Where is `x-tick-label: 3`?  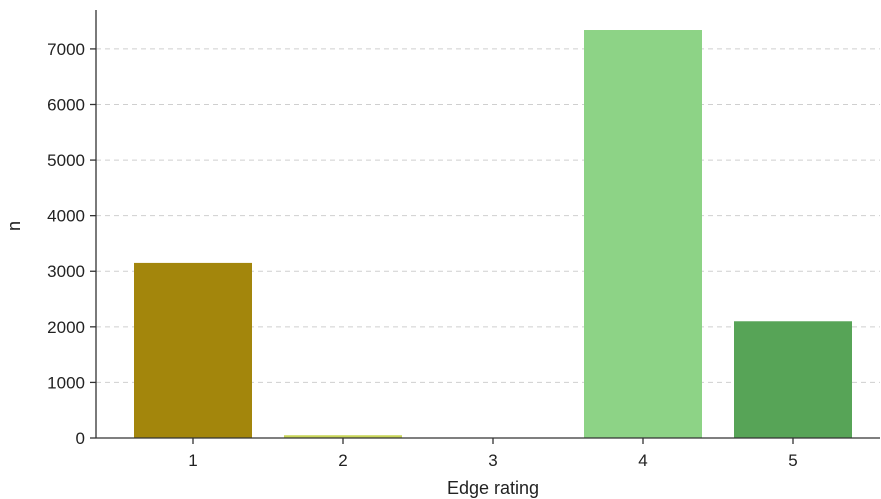 x-tick-label: 3 is located at coordinates (492, 460).